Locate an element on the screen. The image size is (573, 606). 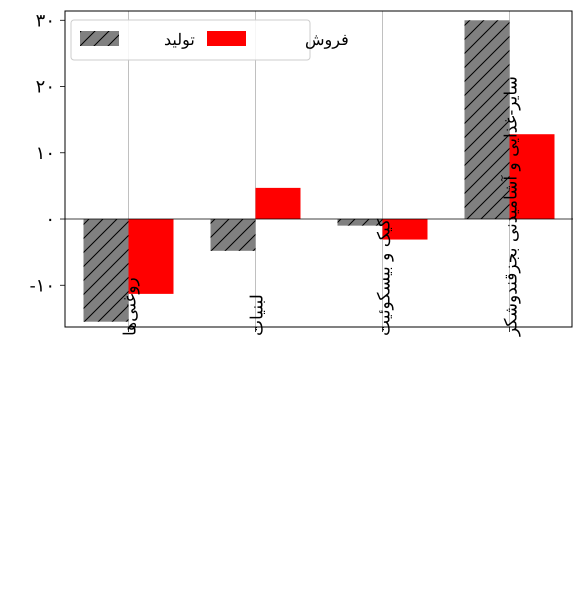
legend-label-sales: فروش is located at coordinates (327, 39).